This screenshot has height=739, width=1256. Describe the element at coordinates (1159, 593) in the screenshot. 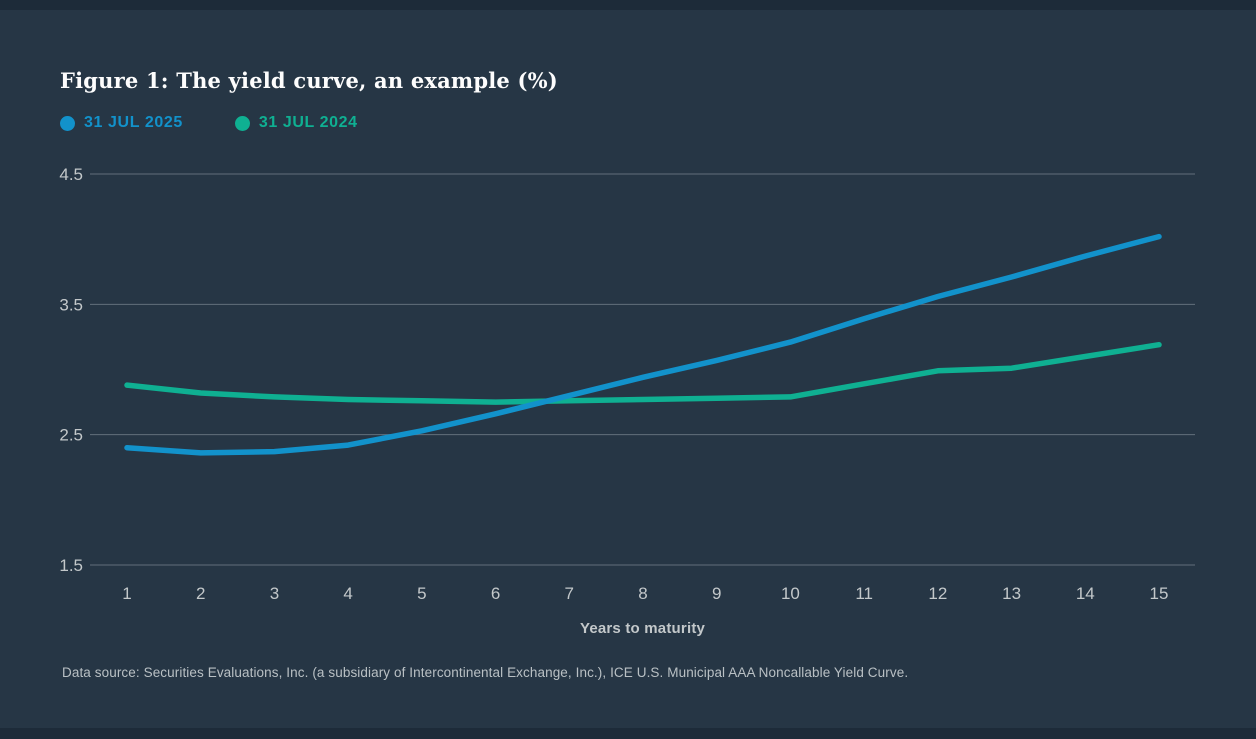

I see `x-tick-label-15: 15` at that location.